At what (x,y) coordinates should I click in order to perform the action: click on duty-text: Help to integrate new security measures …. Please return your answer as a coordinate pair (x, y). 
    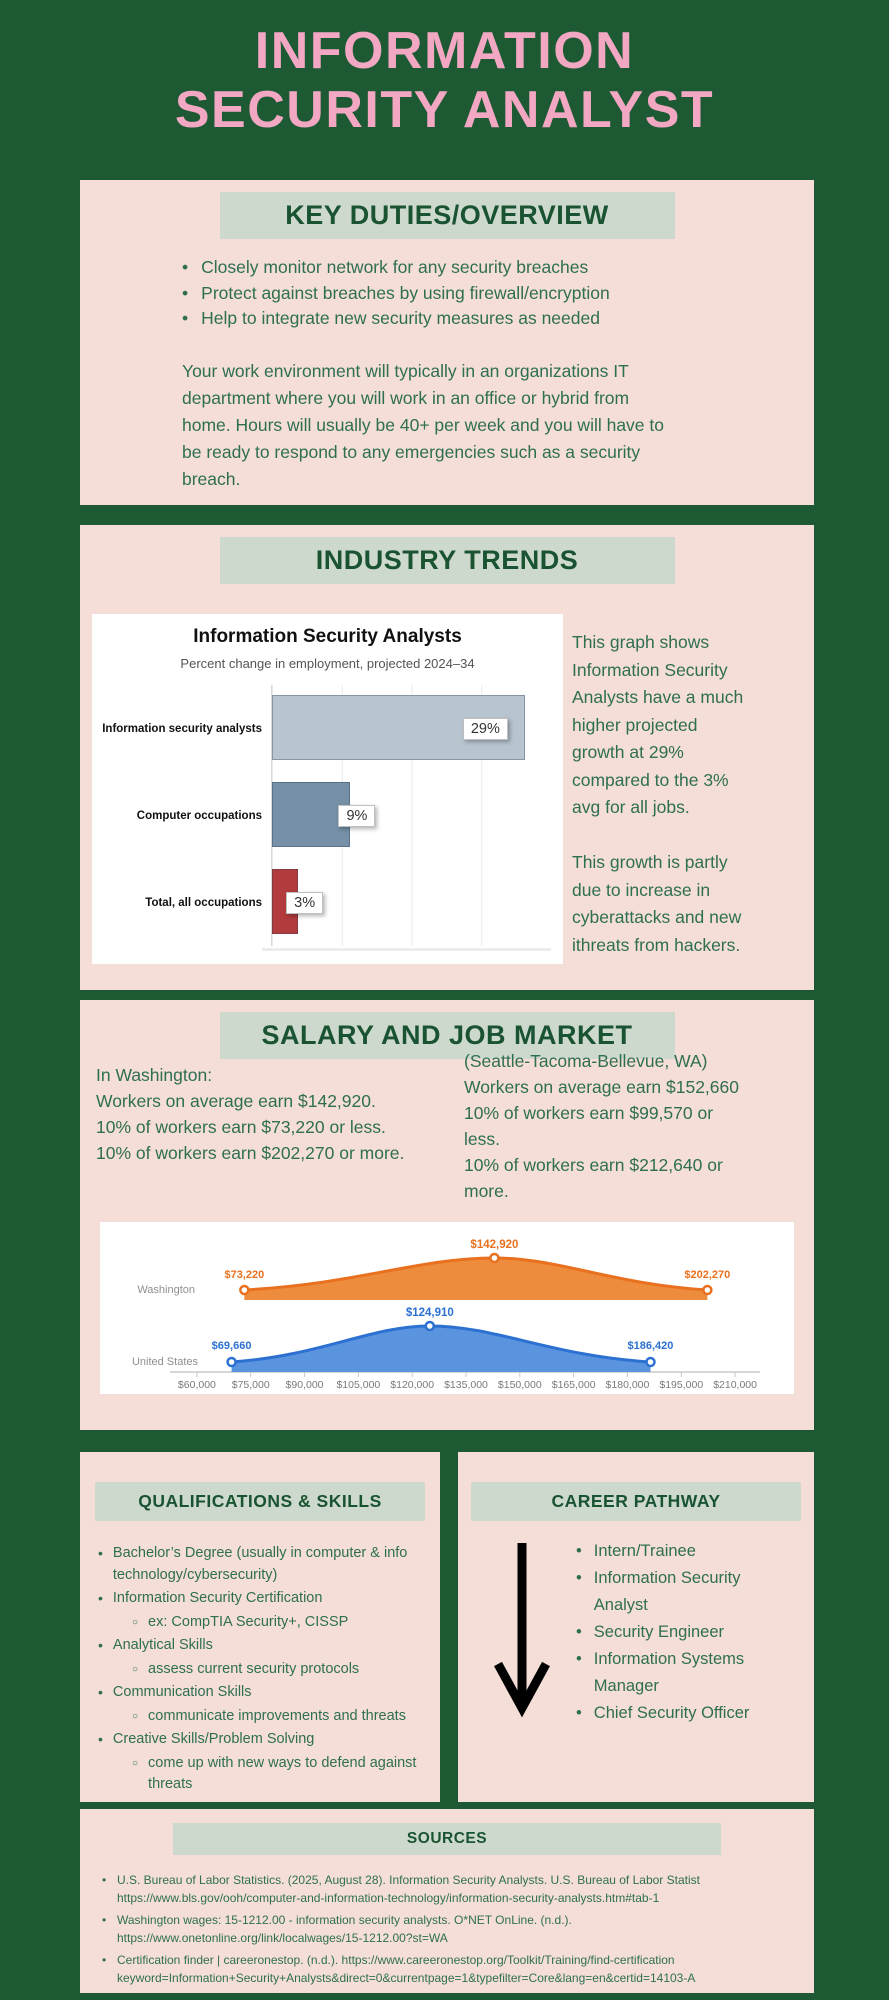
    Looking at the image, I should click on (400, 318).